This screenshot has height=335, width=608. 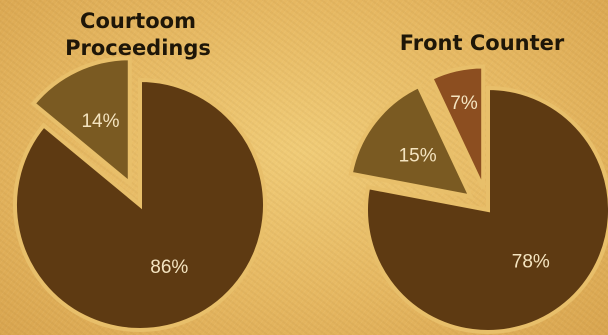 What do you see at coordinates (482, 43) in the screenshot?
I see `chart-title-front-counter: Front Counter` at bounding box center [482, 43].